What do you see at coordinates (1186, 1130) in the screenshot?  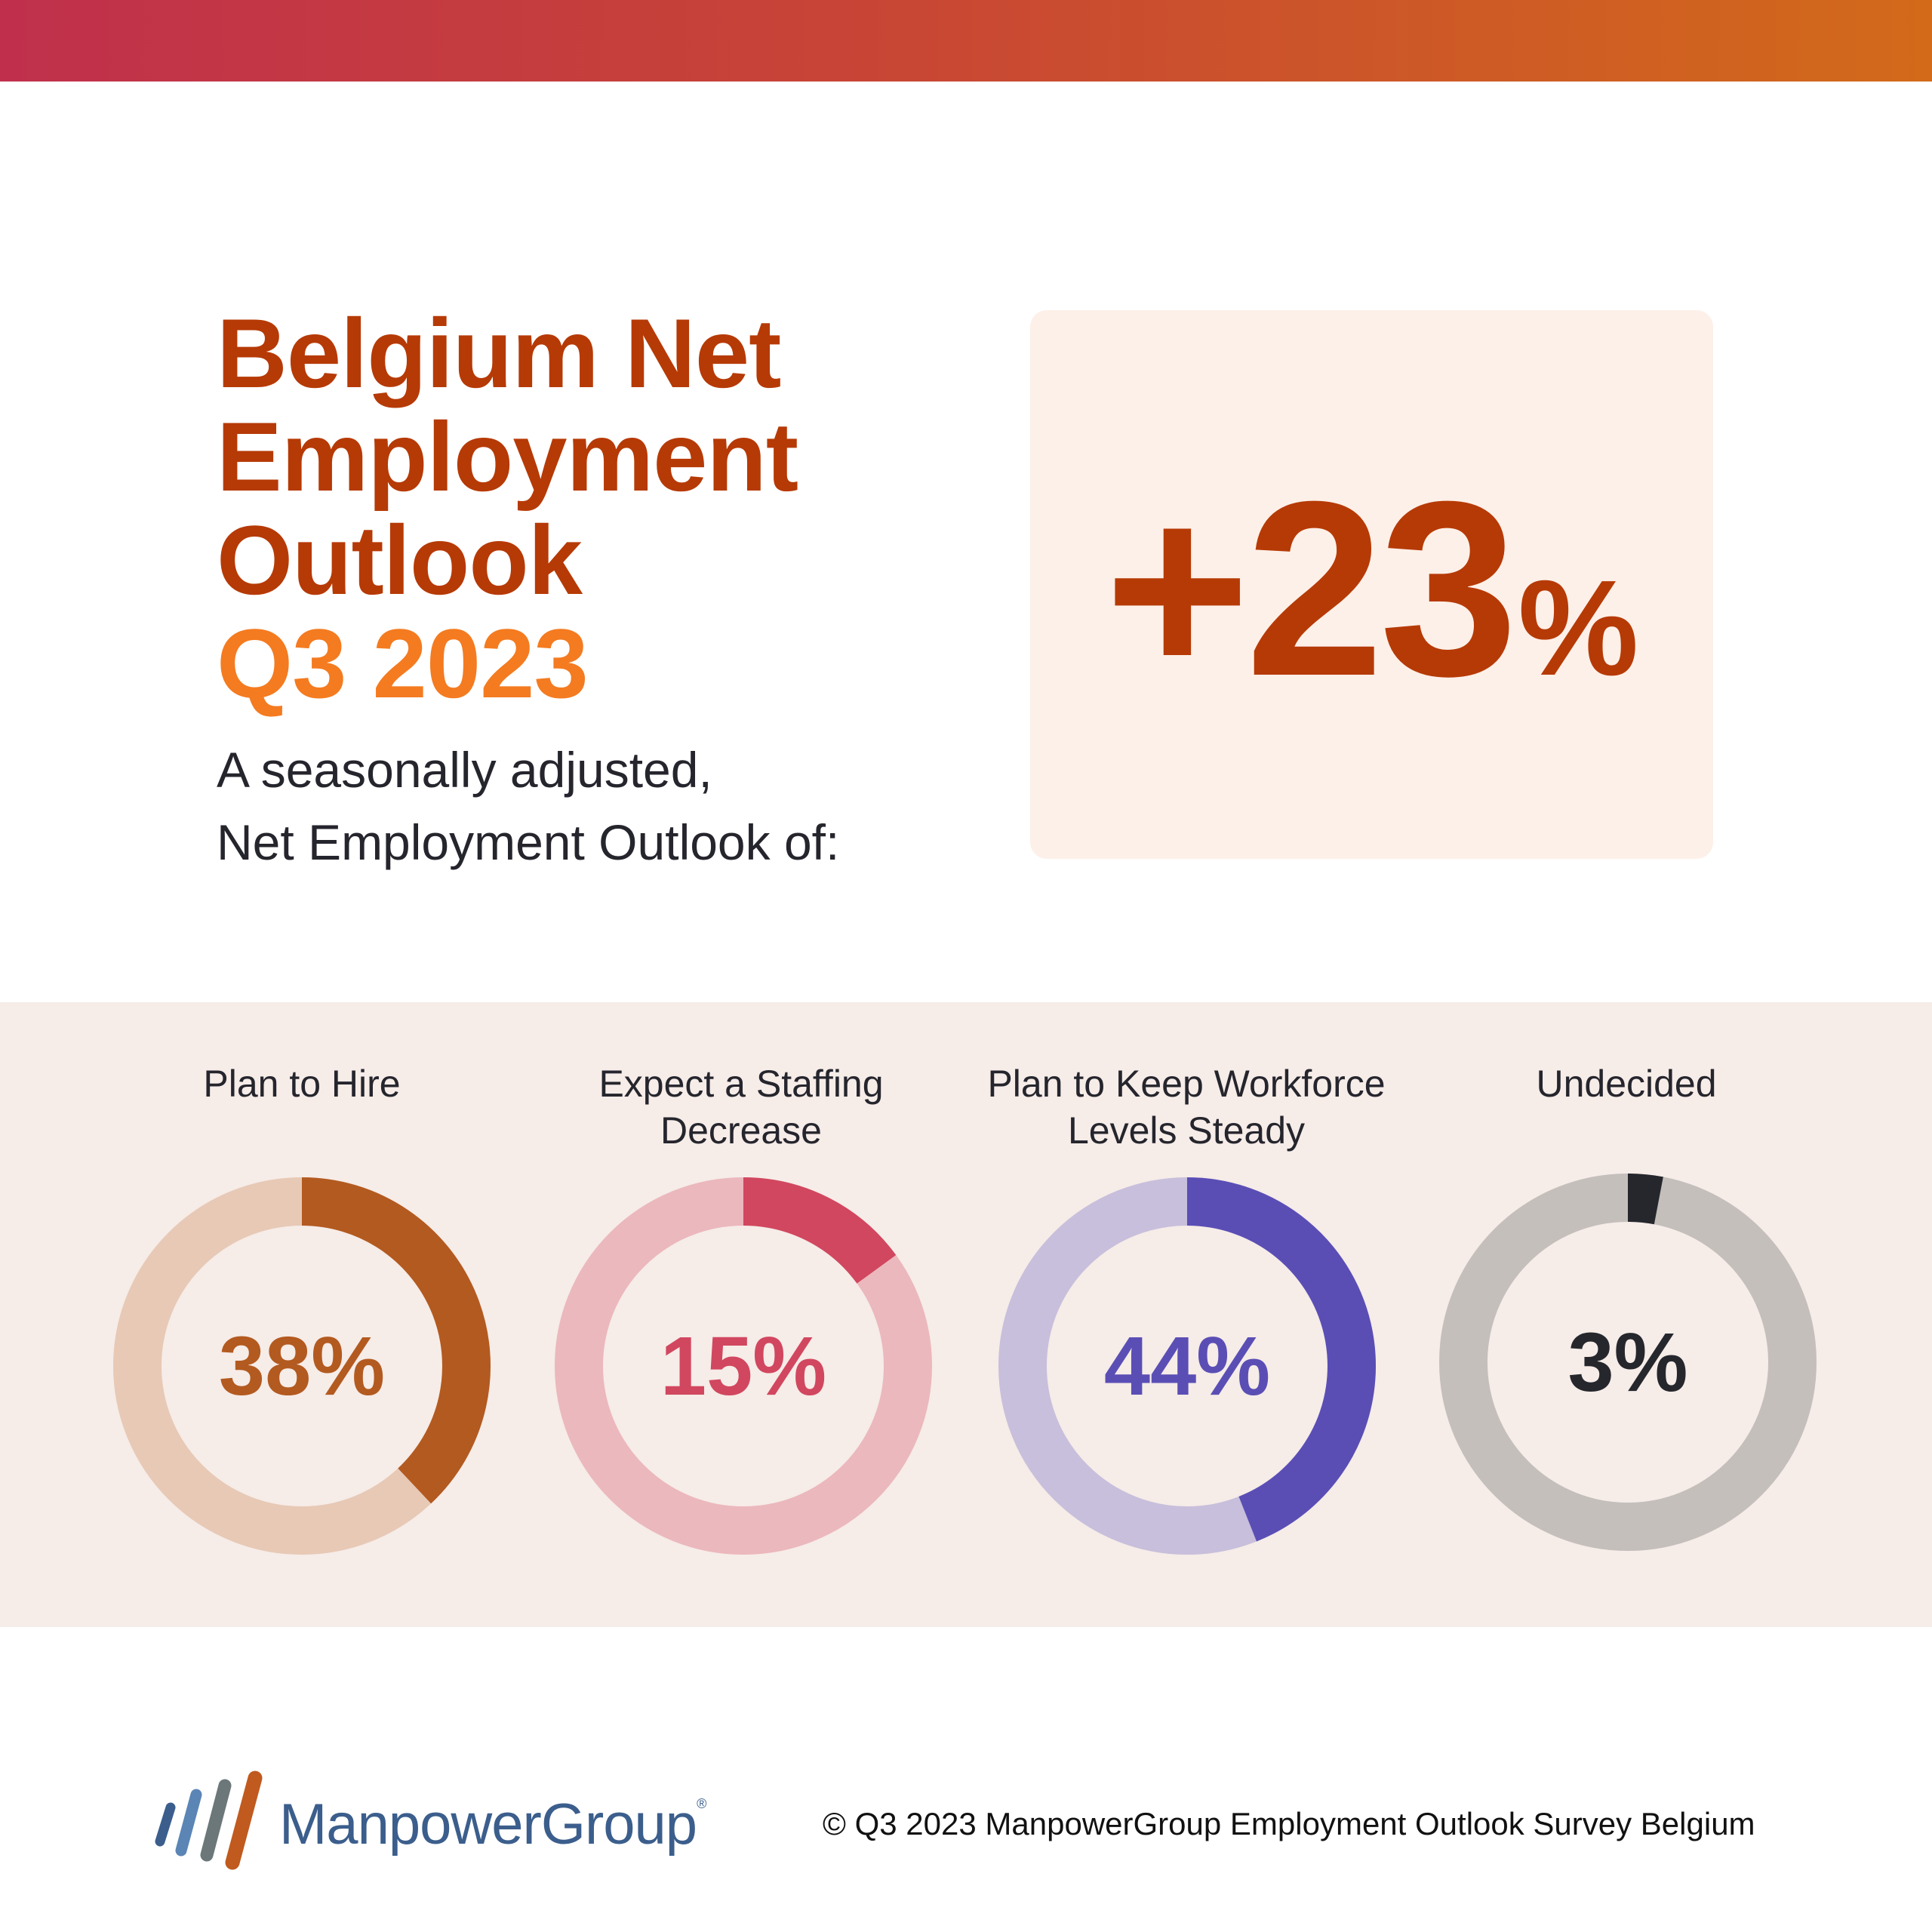 I see `donut-label-line: Levels Steady` at bounding box center [1186, 1130].